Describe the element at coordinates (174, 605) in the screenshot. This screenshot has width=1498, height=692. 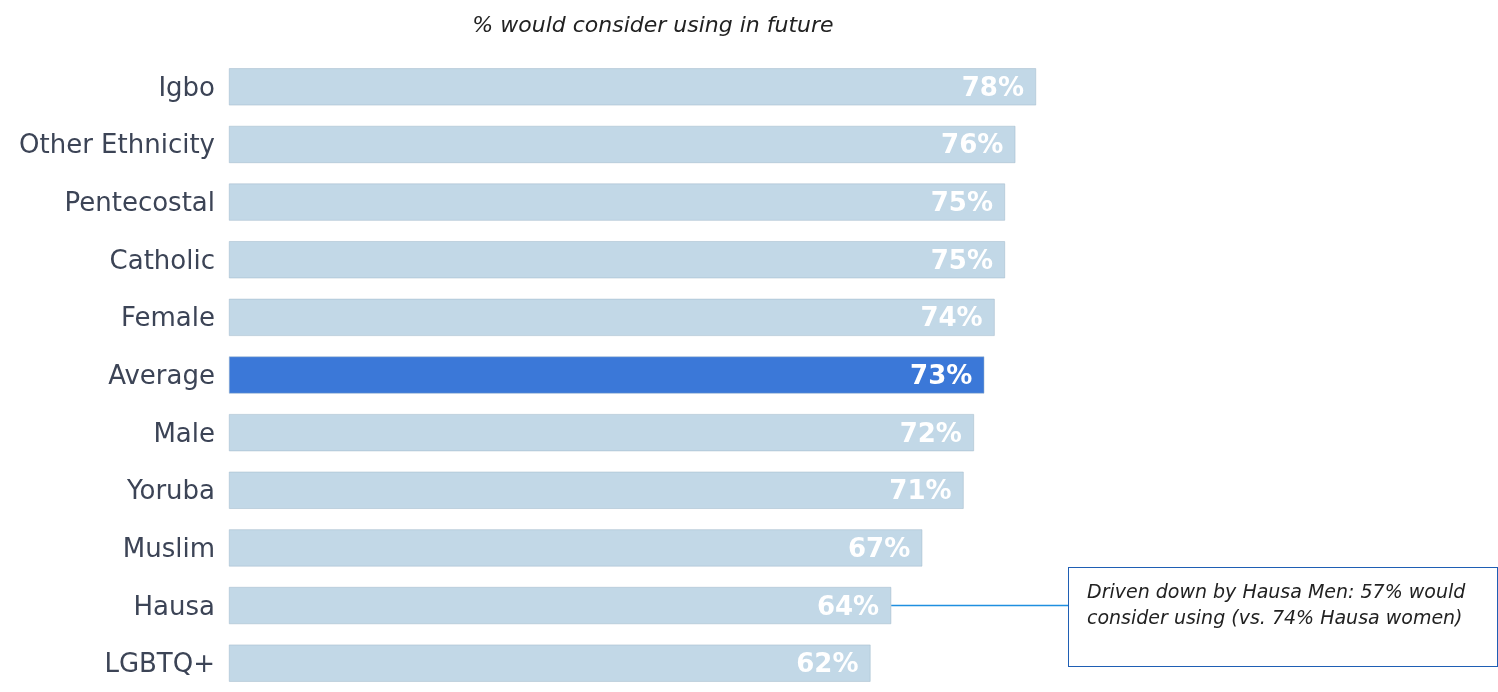
I see `y-tick-label: Hausa` at that location.